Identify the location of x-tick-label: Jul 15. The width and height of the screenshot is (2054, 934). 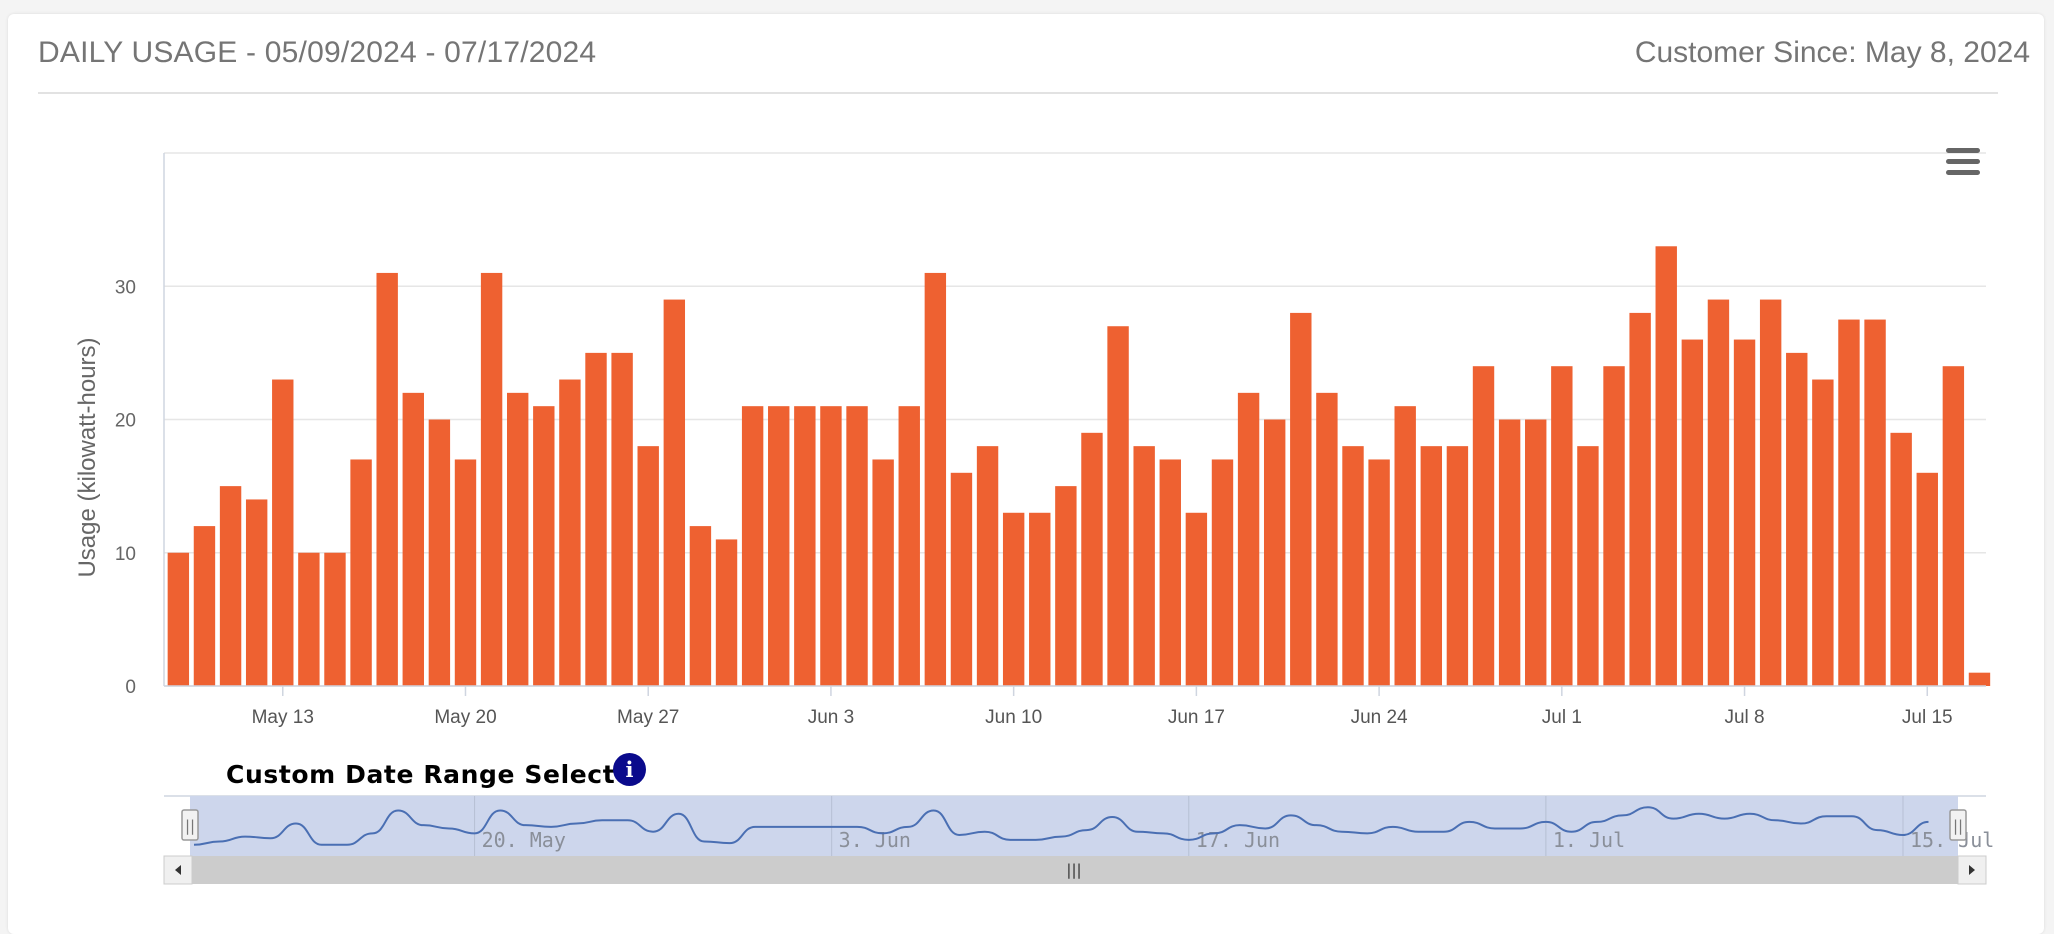
(1927, 717).